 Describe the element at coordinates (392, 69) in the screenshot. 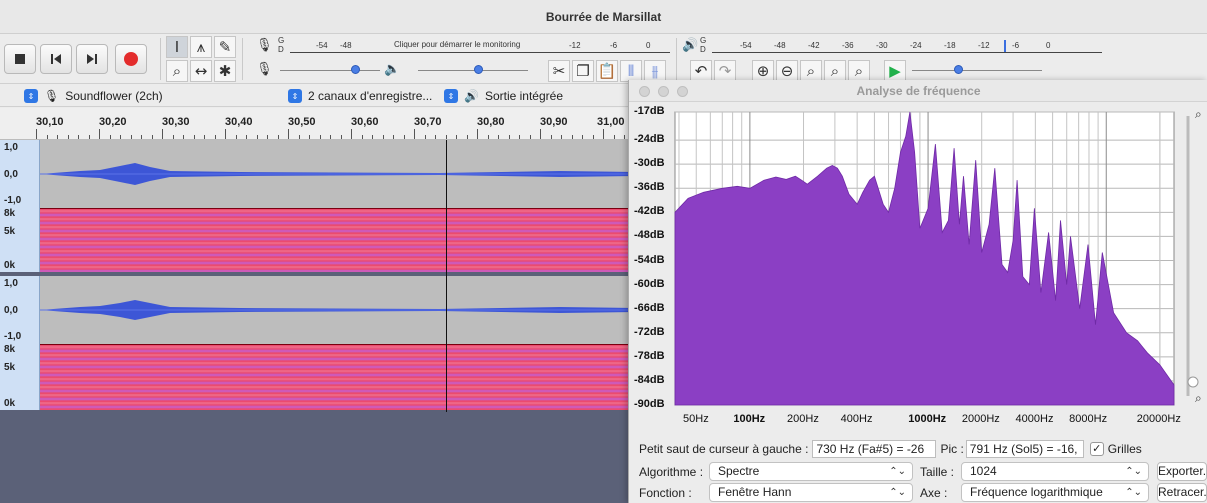

I see `speaker-volume-icon: 🔈` at that location.